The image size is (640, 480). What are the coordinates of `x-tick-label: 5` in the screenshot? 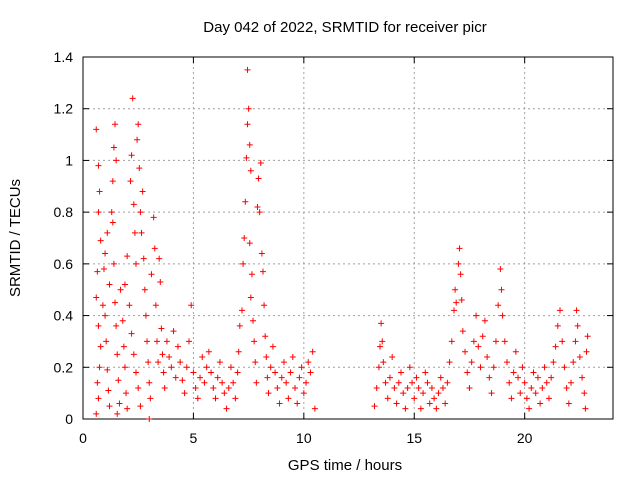 It's located at (194, 438).